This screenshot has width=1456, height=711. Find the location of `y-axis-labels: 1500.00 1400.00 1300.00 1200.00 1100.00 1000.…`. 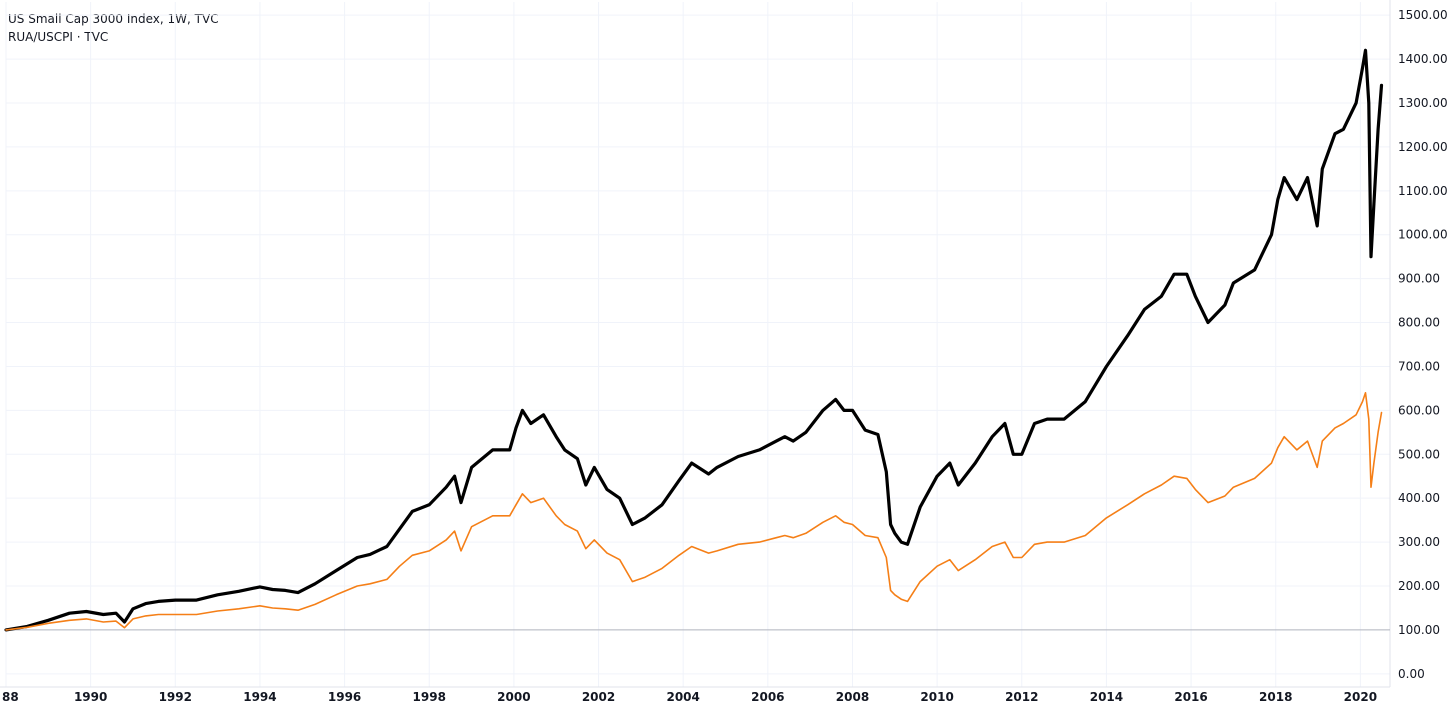

y-axis-labels: 1500.00 1400.00 1300.00 1200.00 1100.00 1000.… is located at coordinates (1423, 344).